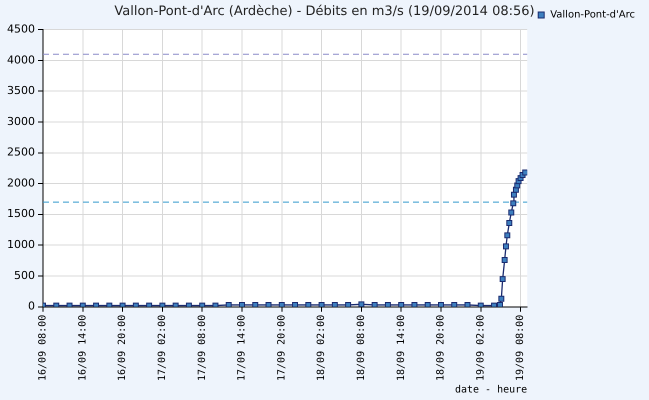  What do you see at coordinates (24, 275) in the screenshot?
I see `y-tick-label: 500` at bounding box center [24, 275].